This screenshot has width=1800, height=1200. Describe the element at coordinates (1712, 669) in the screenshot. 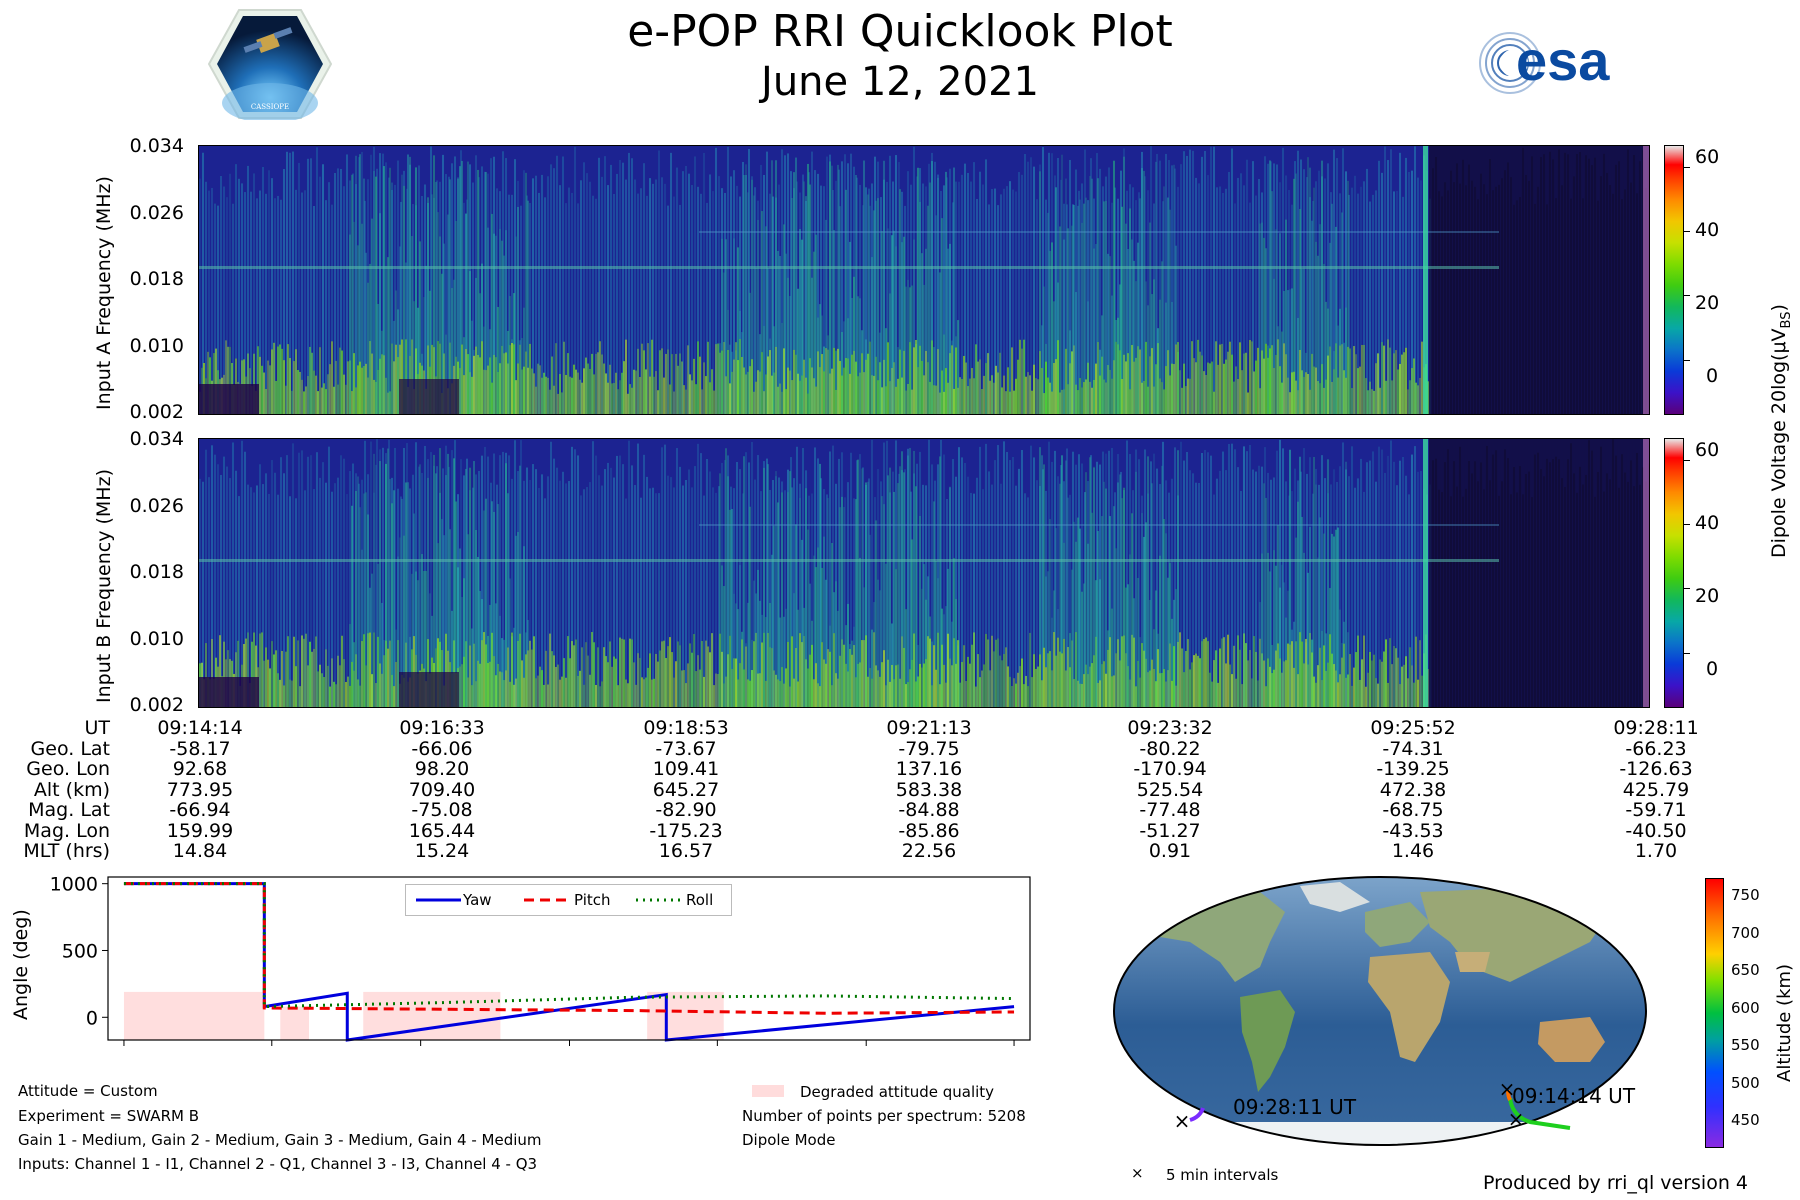

I see `cb-b-tick-0: 0` at that location.